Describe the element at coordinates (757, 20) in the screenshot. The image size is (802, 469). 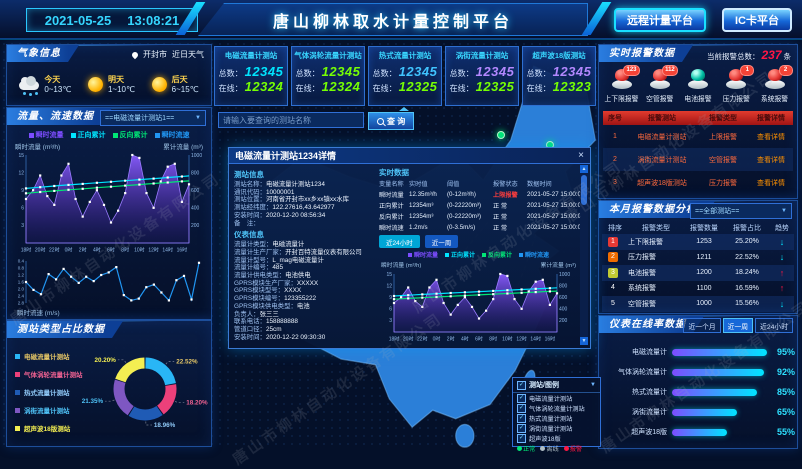
I see `ic-card-platform-button: IC卡平台` at that location.